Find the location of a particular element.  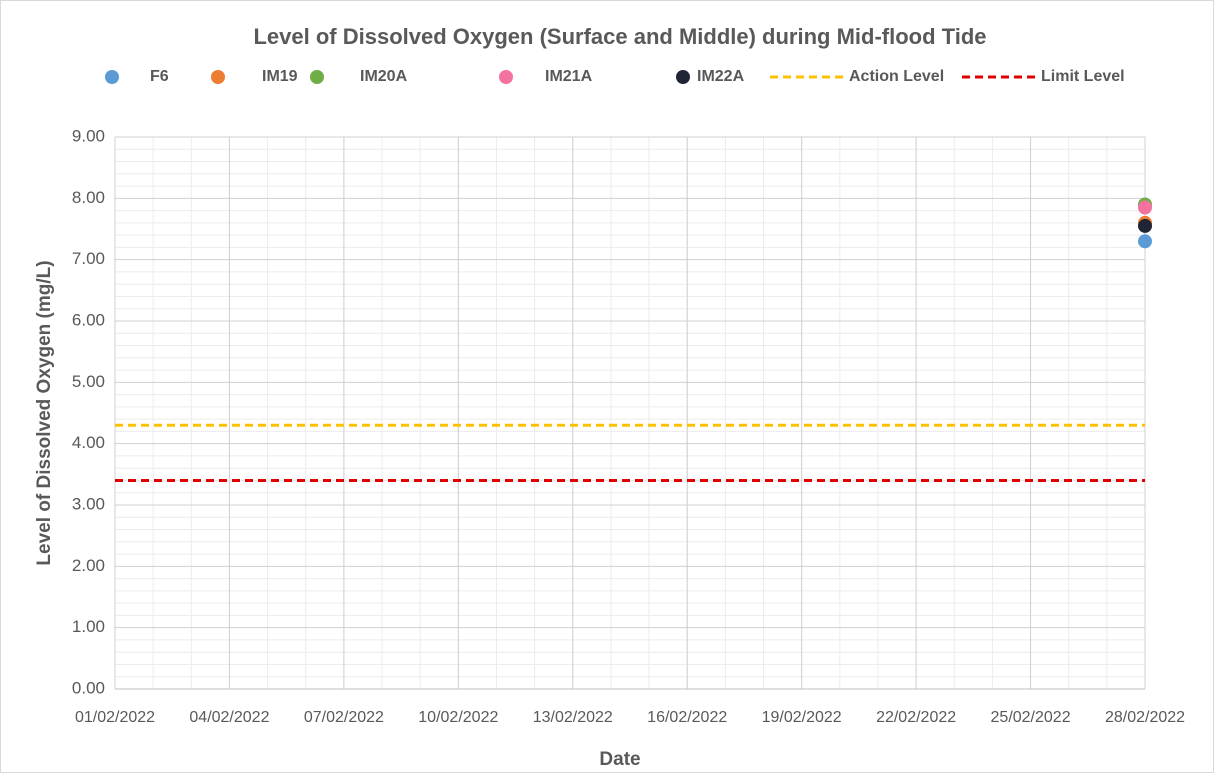

legend-label: Action Level is located at coordinates (896, 76).